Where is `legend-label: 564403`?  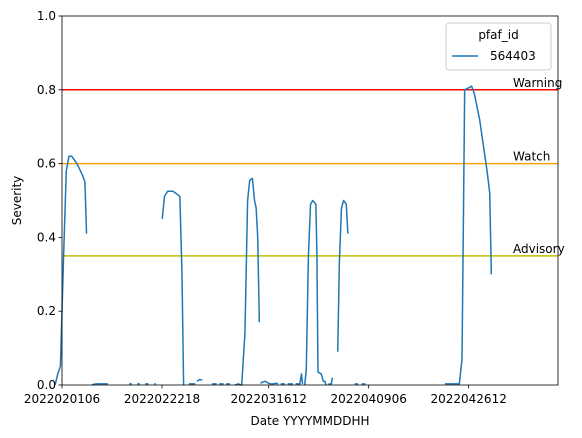 legend-label: 564403 is located at coordinates (513, 56).